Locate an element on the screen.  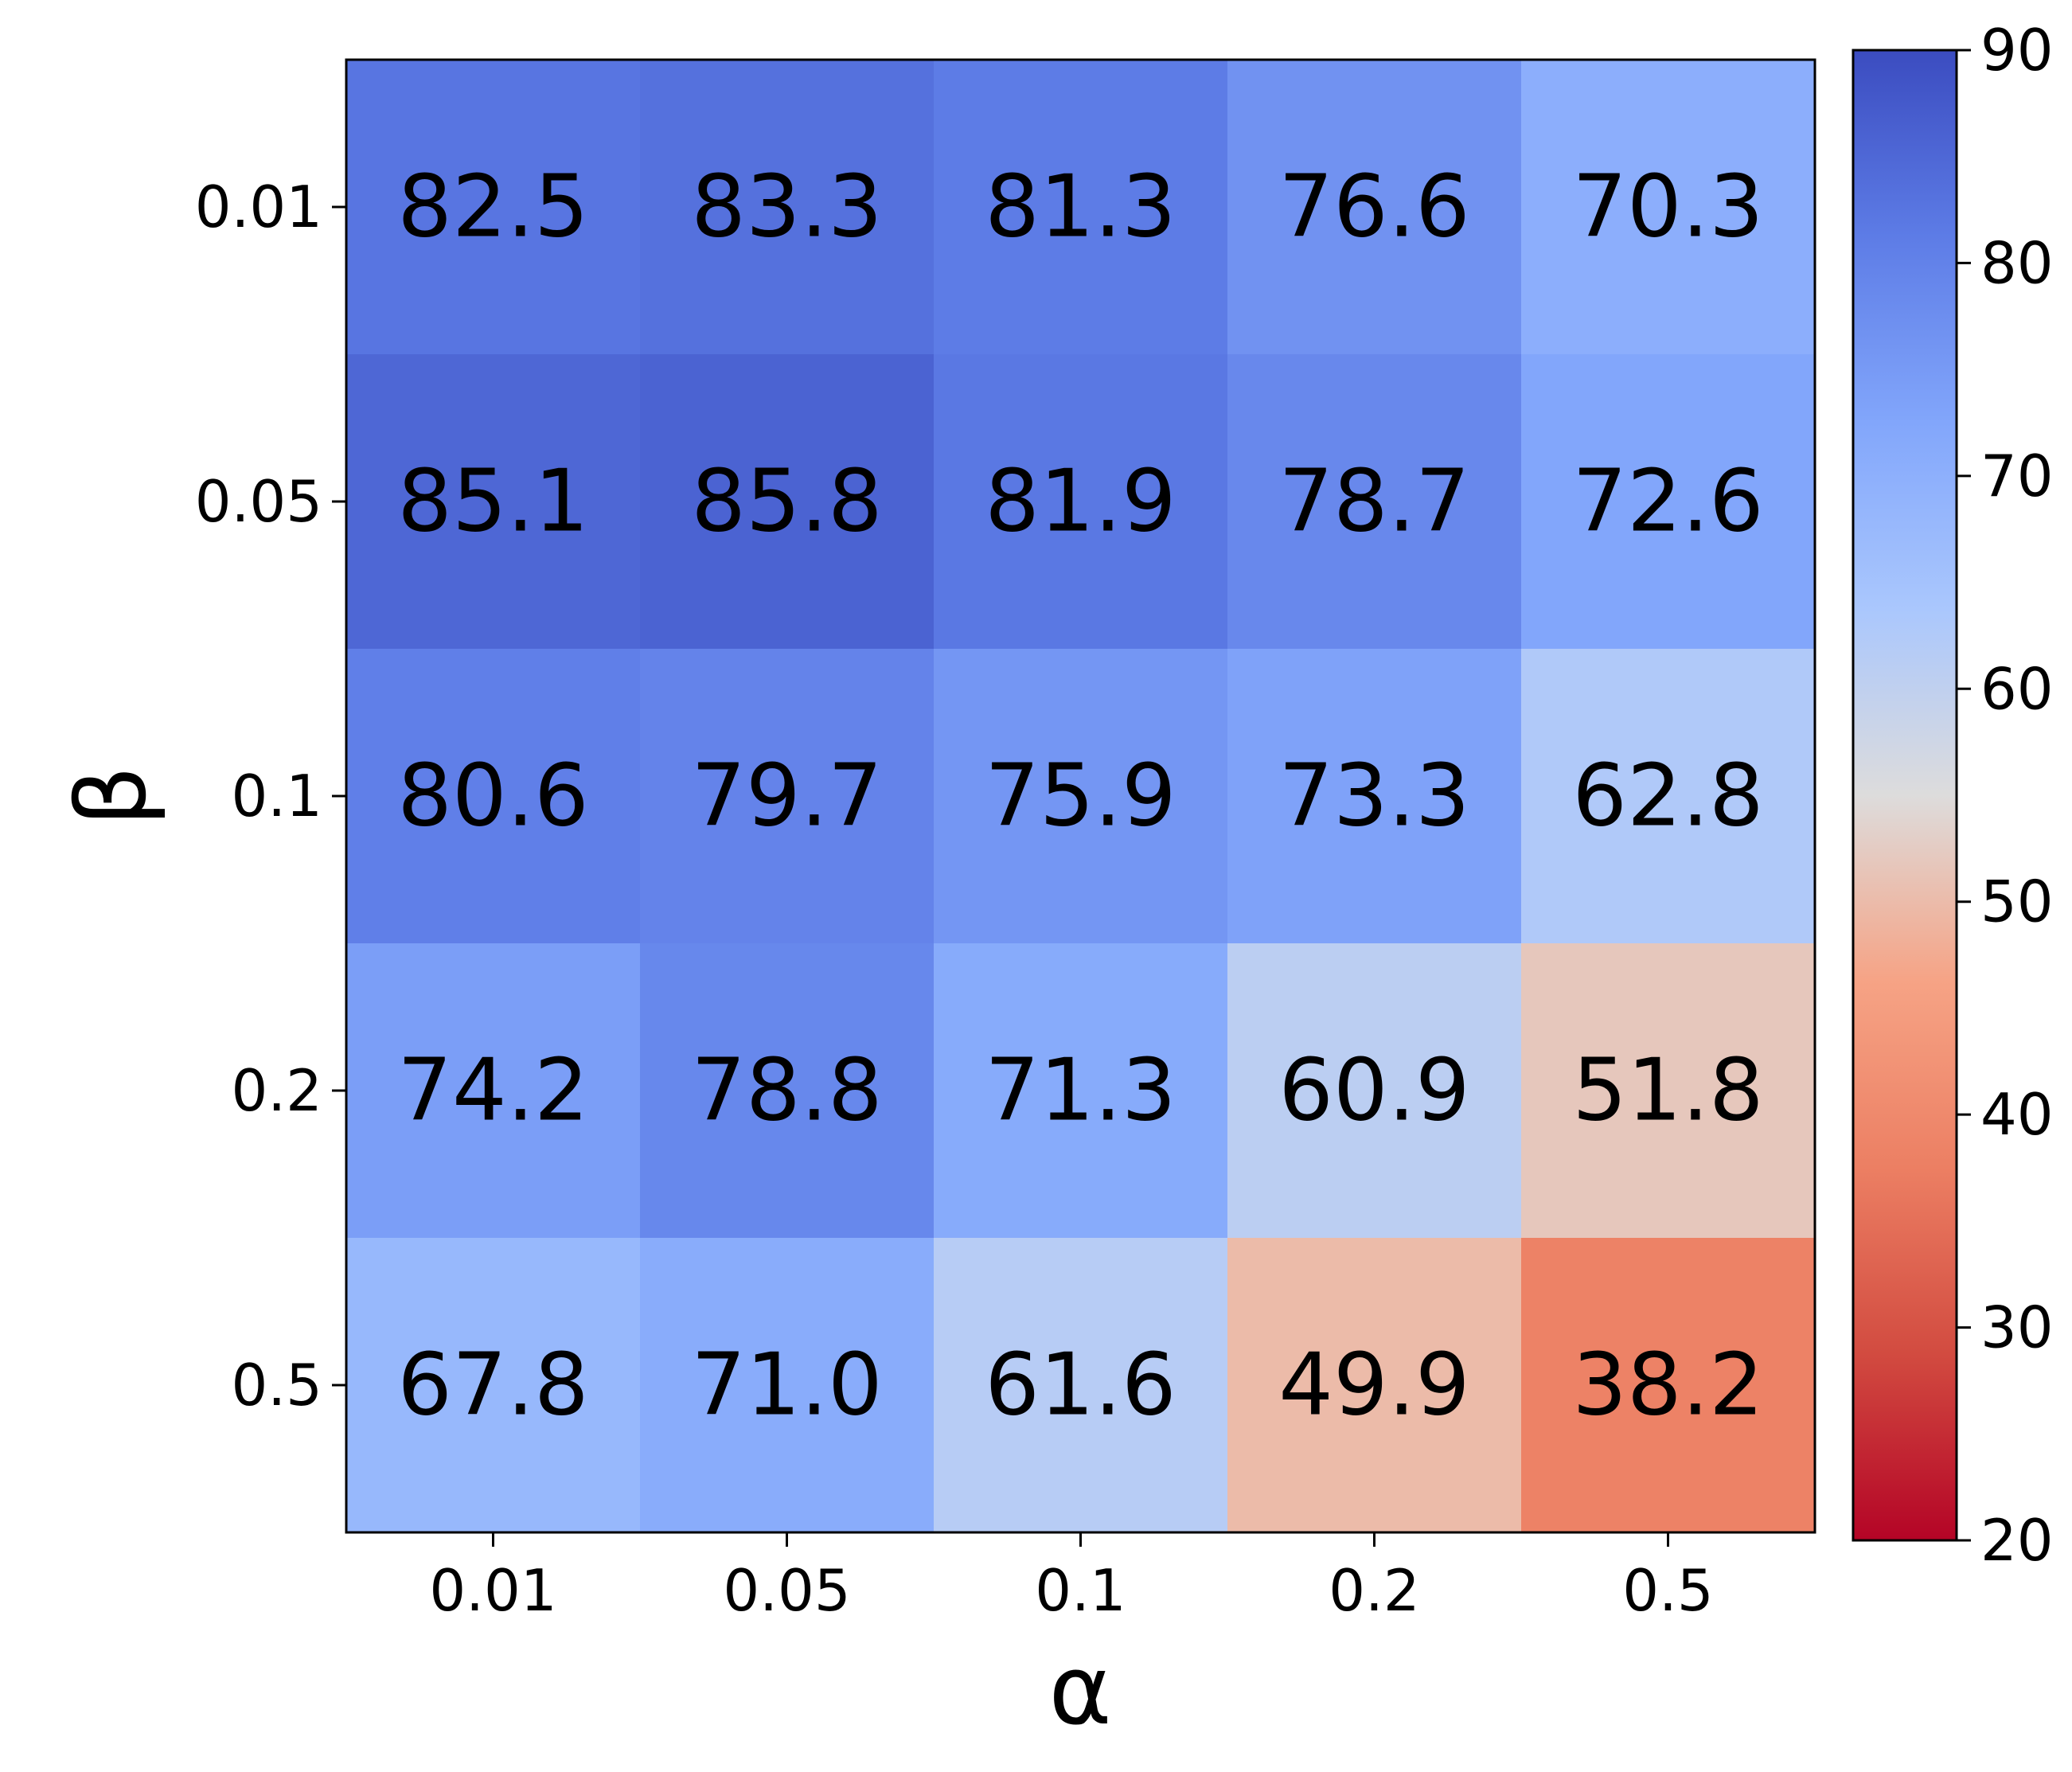
cell-value-label: 49.9 is located at coordinates (1373, 1385).